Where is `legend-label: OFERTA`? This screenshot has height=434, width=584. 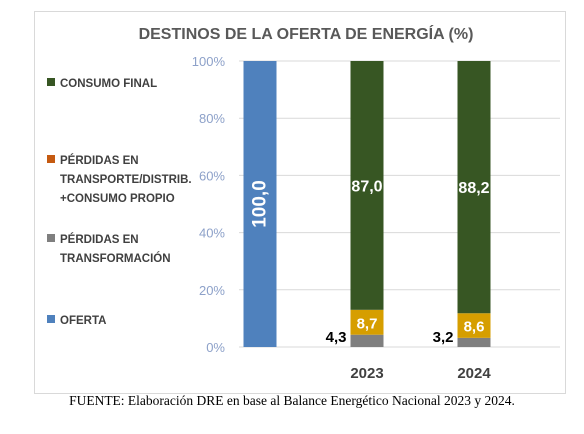
legend-label: OFERTA is located at coordinates (83, 321).